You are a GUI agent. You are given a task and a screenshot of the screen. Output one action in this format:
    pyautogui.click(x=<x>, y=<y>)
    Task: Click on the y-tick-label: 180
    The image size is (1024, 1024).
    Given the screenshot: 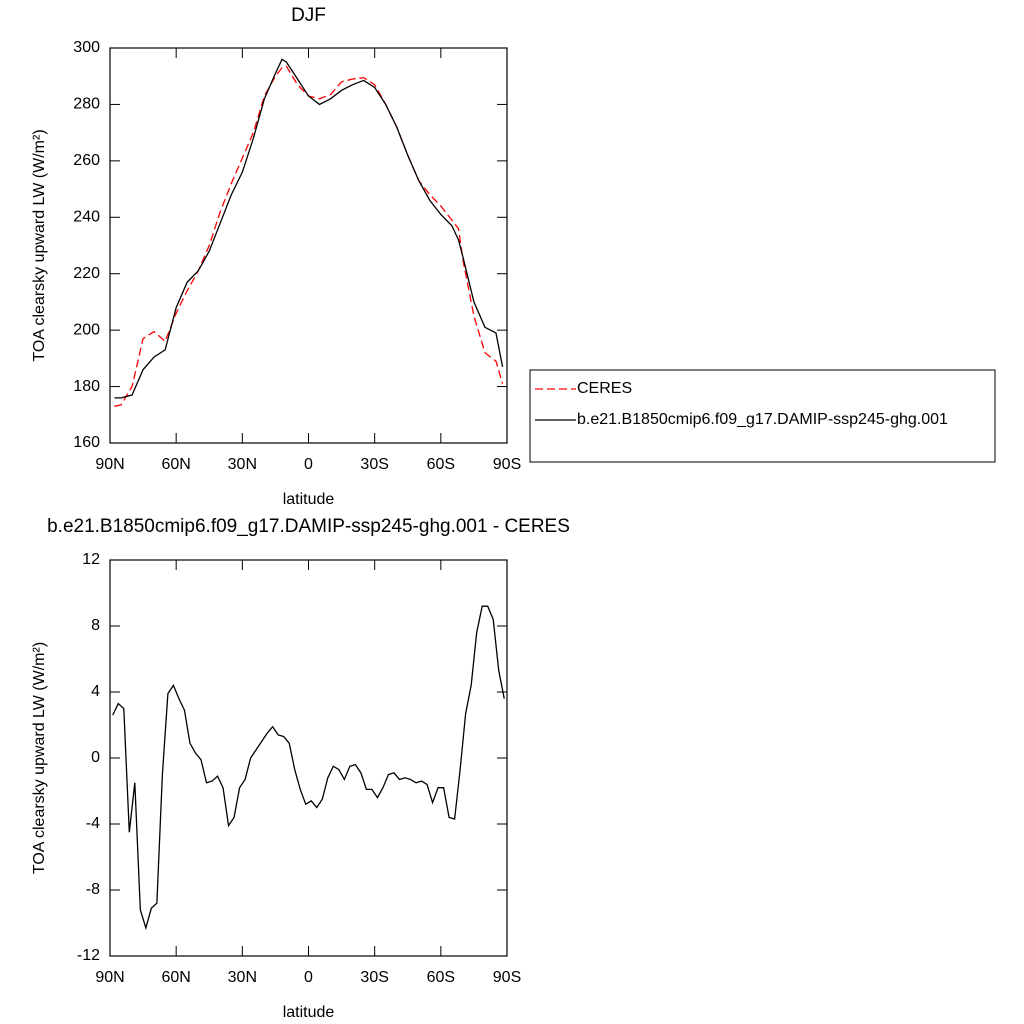 What is the action you would take?
    pyautogui.click(x=86, y=386)
    